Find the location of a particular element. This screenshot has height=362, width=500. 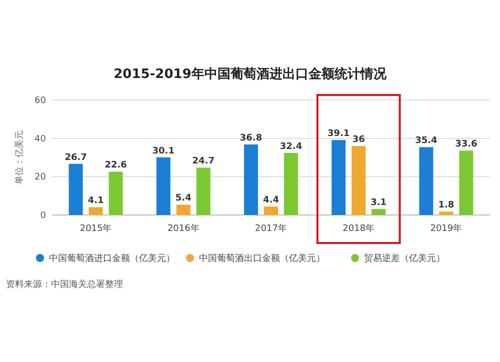

x-tick-label: 2017年 is located at coordinates (271, 228).